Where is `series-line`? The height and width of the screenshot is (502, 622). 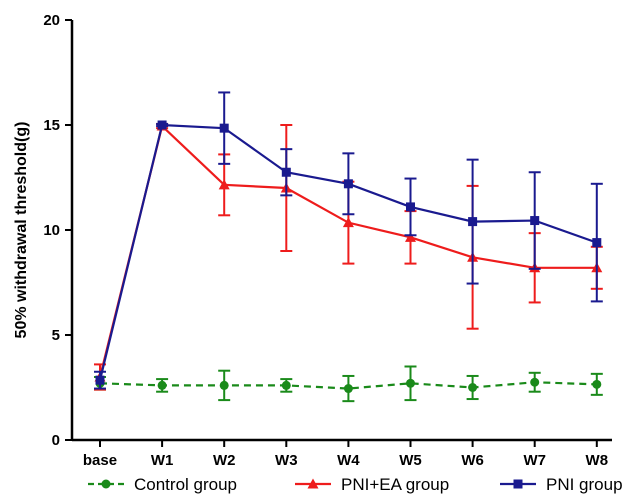 series-line is located at coordinates (348, 385).